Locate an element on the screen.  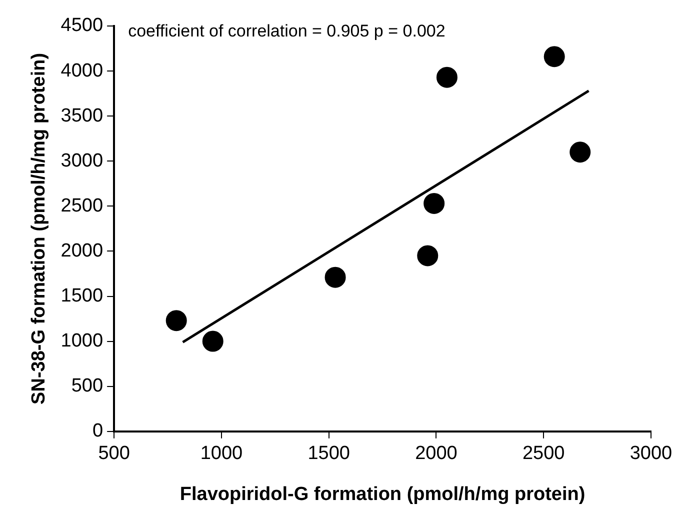
annotation: coefficient of correlation = 0.905 p = 0.002 is located at coordinates (287, 31).